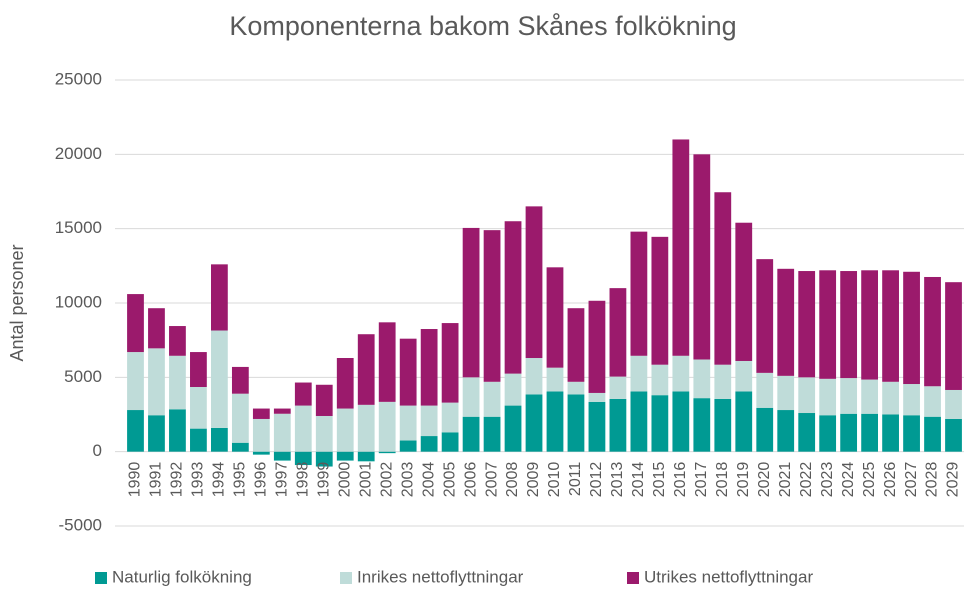  Describe the element at coordinates (303, 480) in the screenshot. I see `x-tick-label: 1998` at that location.